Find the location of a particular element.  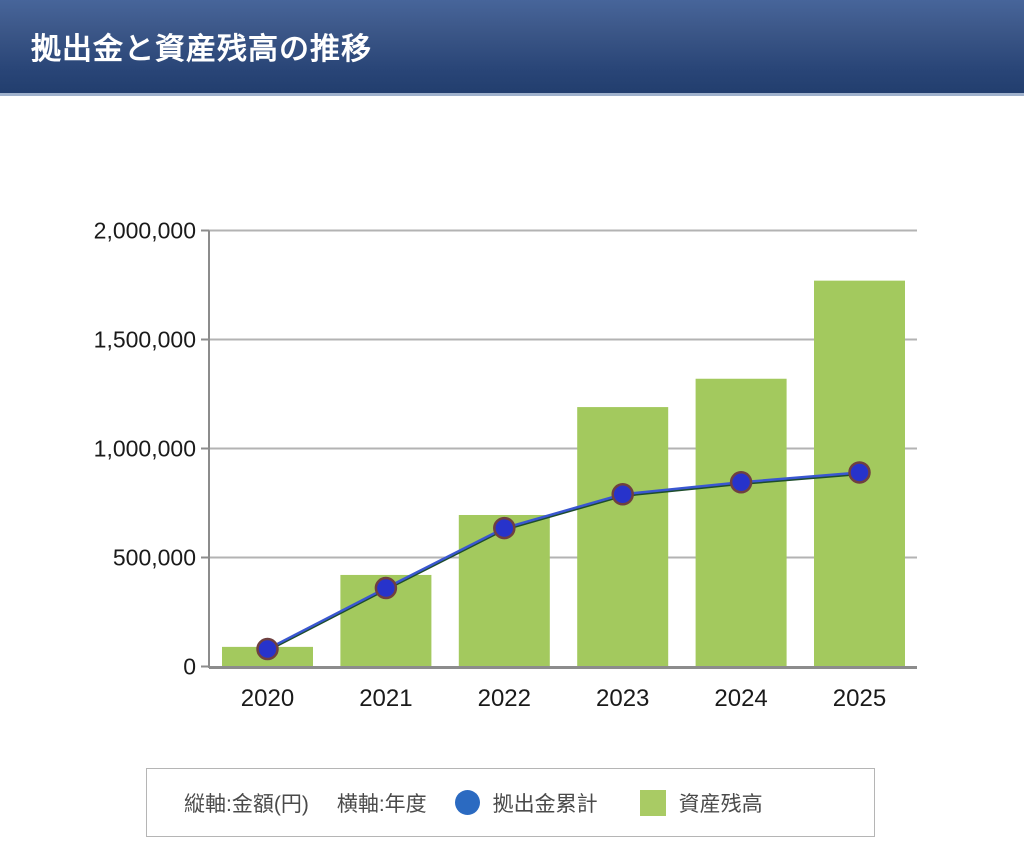

legend-item-contribution: 拠出金累計 is located at coordinates (526, 803).